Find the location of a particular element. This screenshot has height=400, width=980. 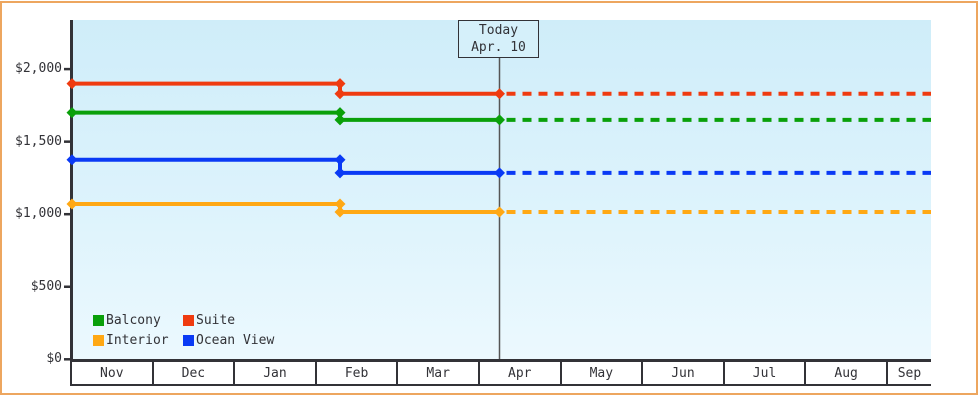

y-axis-tick-label: $1,000 is located at coordinates (38, 213).